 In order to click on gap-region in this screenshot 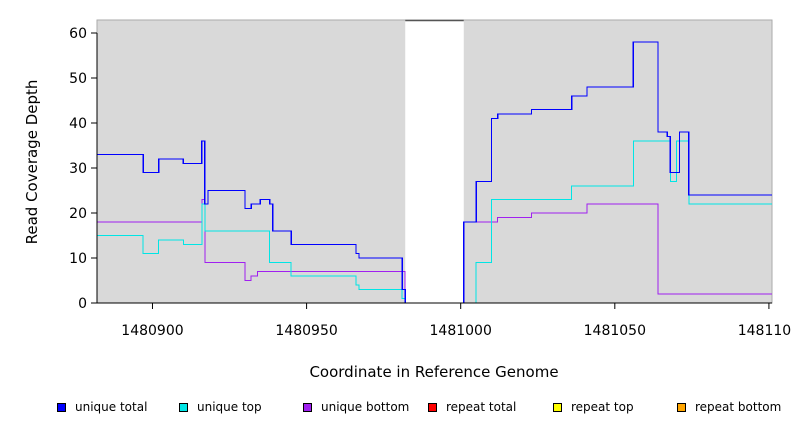, I will do `click(434, 161)`.